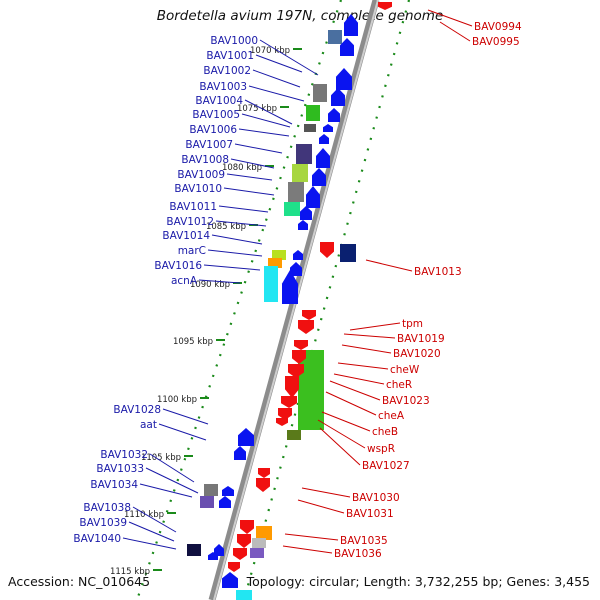  What do you see at coordinates (381, 449) in the screenshot?
I see `reverse-gene-label: wspR` at bounding box center [381, 449].